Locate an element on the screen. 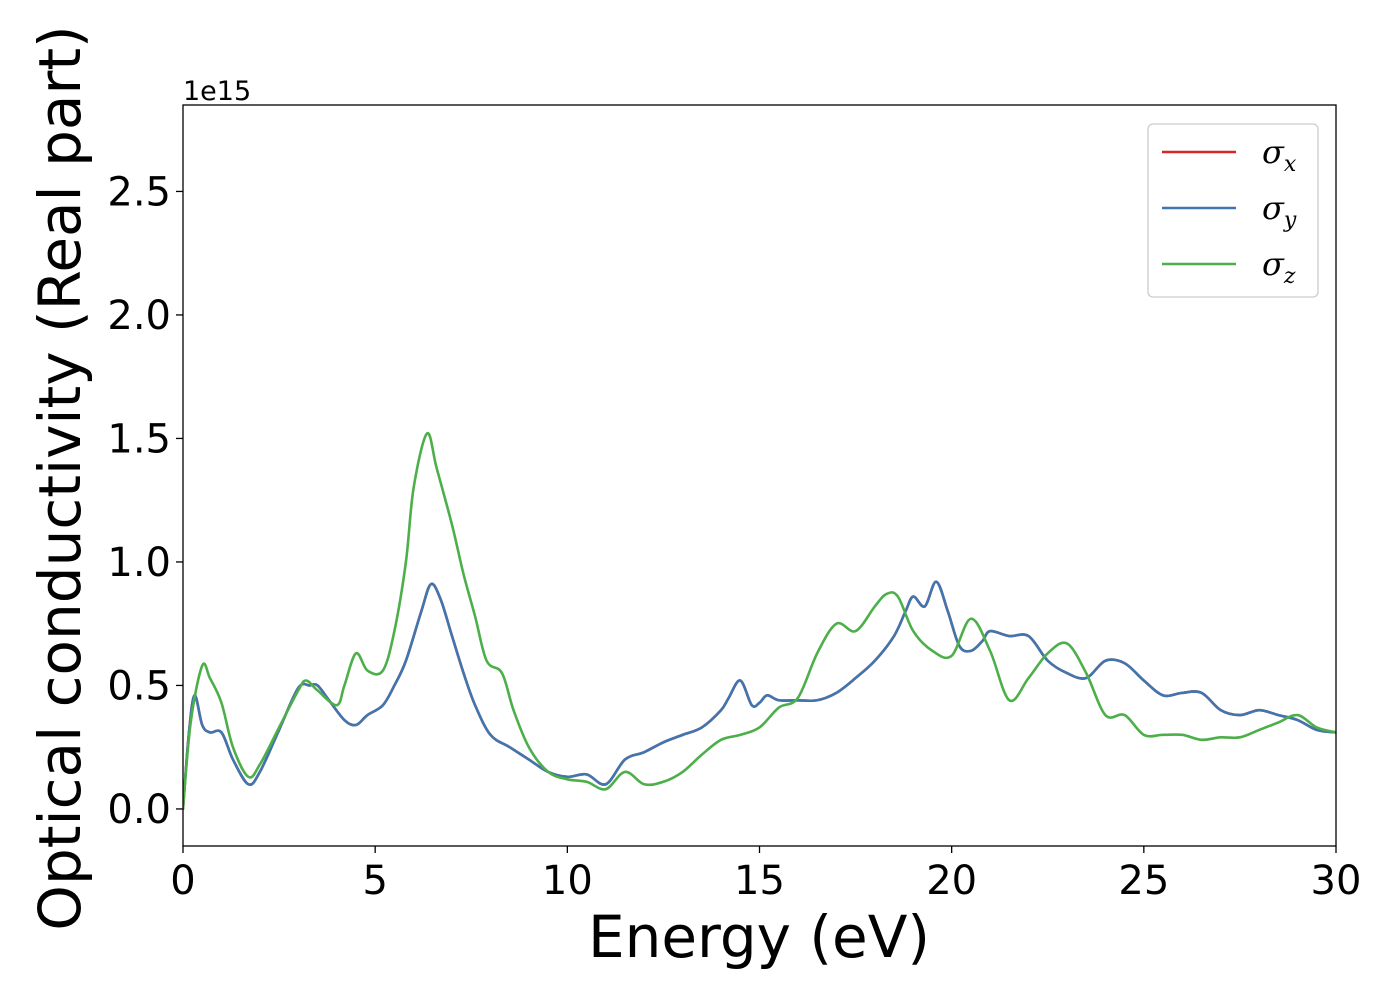 The image size is (1400, 1000). y-offset-label: 1e15 is located at coordinates (217, 91).